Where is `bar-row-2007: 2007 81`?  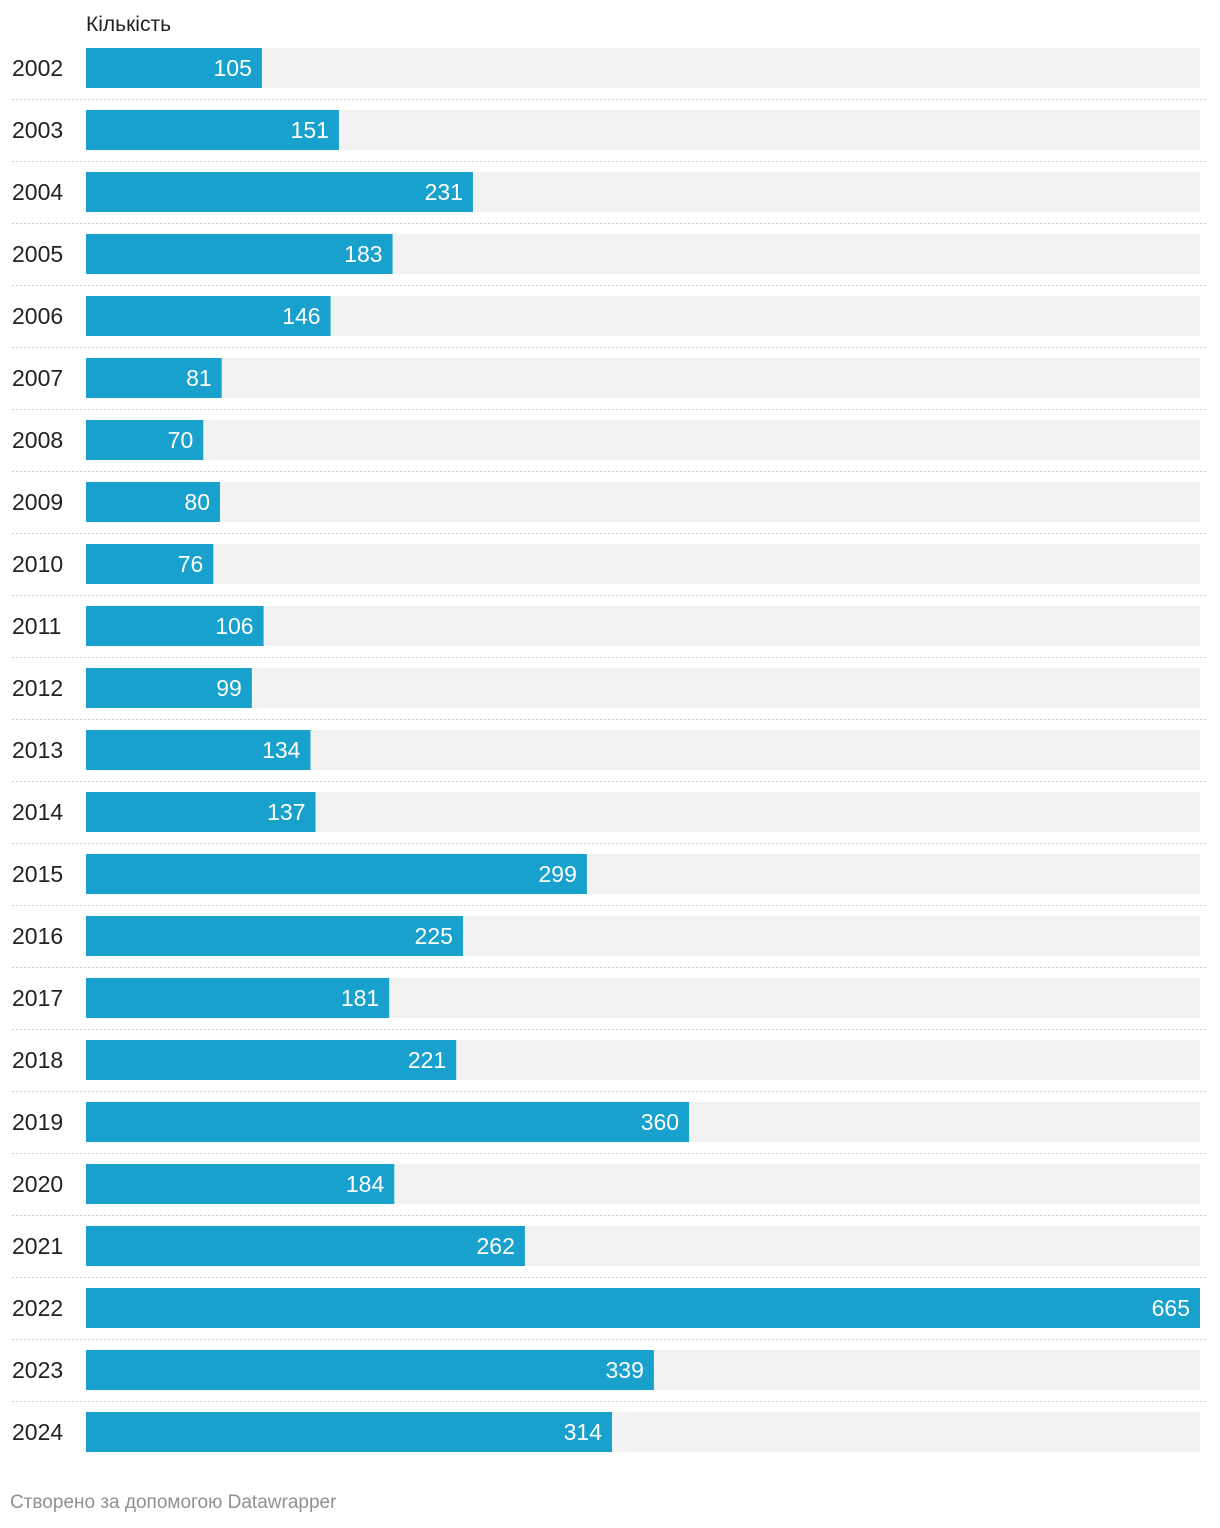 bar-row-2007: 2007 81 is located at coordinates (610, 384).